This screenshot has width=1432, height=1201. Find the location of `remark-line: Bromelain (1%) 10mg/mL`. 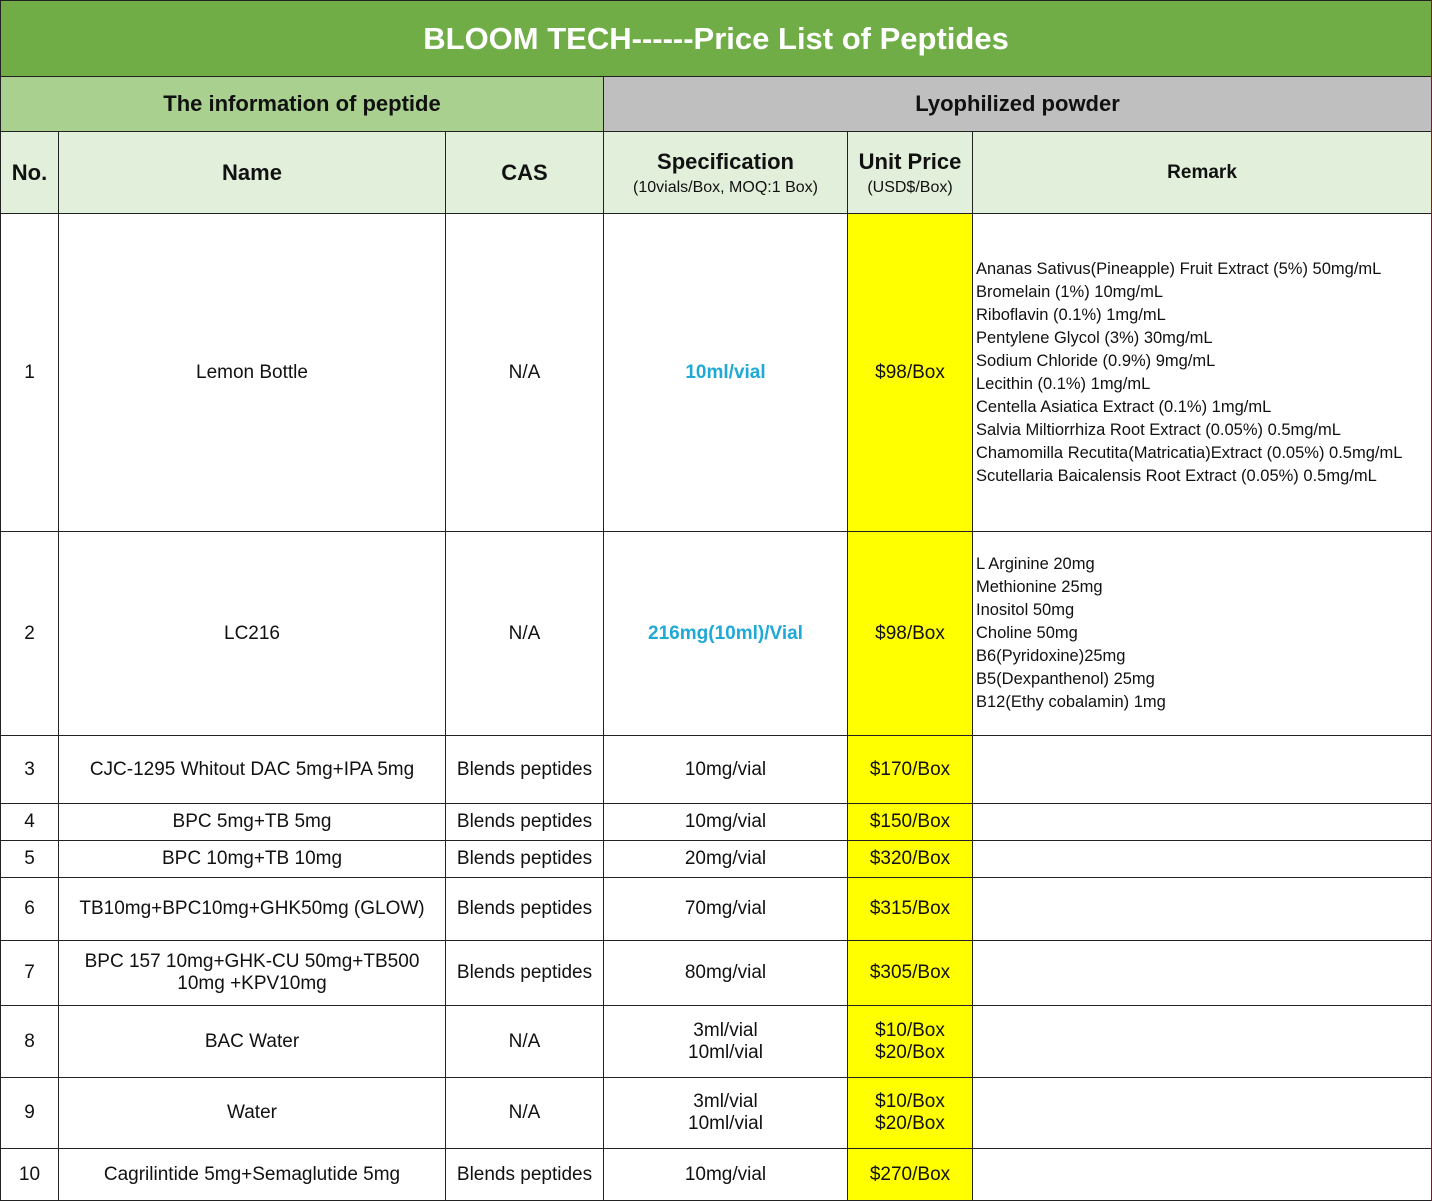

remark-line: Bromelain (1%) 10mg/mL is located at coordinates (1201, 292).